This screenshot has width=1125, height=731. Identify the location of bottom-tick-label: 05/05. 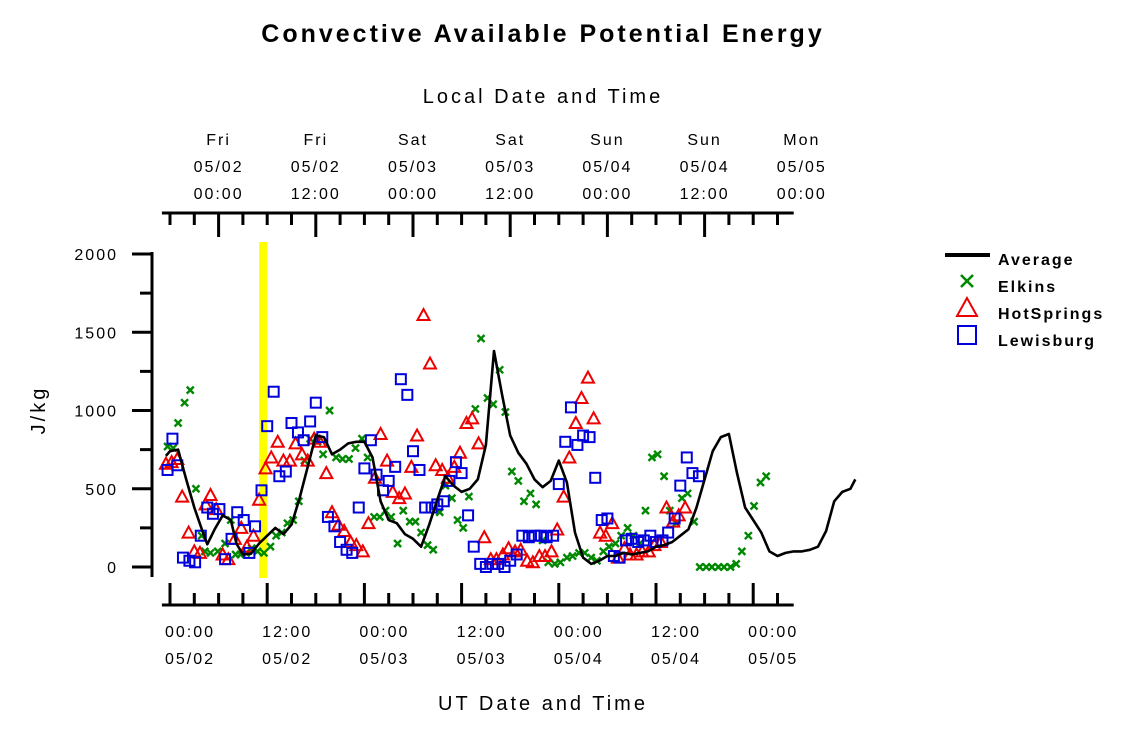
(773, 659).